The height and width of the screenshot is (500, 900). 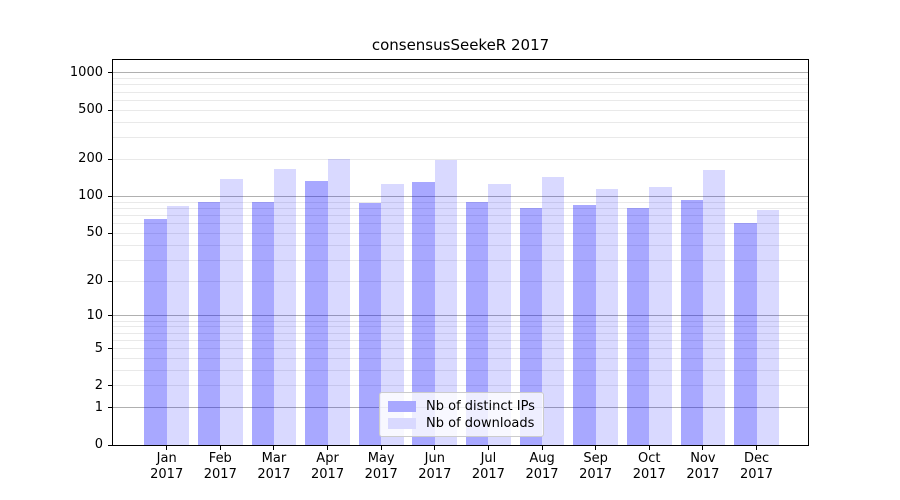 I want to click on y-tick-label-5: 5, so click(x=98, y=348).